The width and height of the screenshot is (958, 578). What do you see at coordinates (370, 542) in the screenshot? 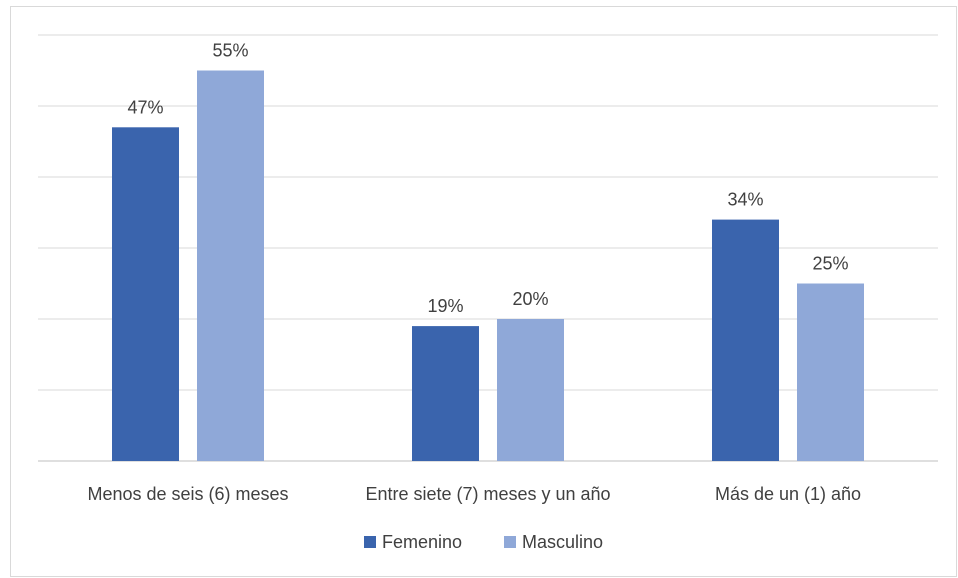
I see `legend-swatch-femenino` at bounding box center [370, 542].